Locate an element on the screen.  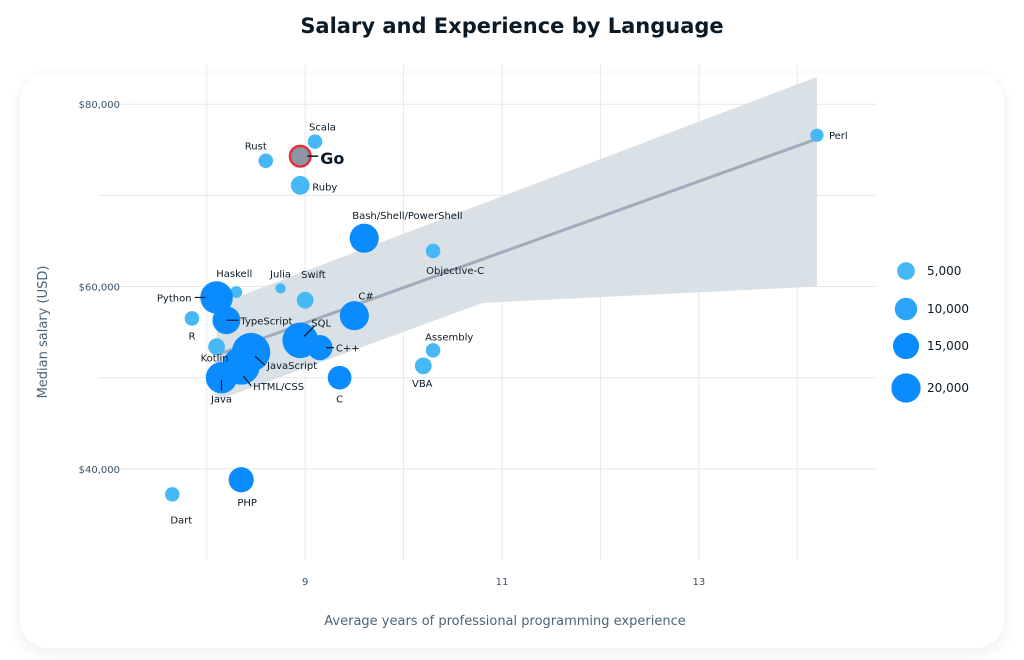
leader-line-html-css is located at coordinates (247, 381).